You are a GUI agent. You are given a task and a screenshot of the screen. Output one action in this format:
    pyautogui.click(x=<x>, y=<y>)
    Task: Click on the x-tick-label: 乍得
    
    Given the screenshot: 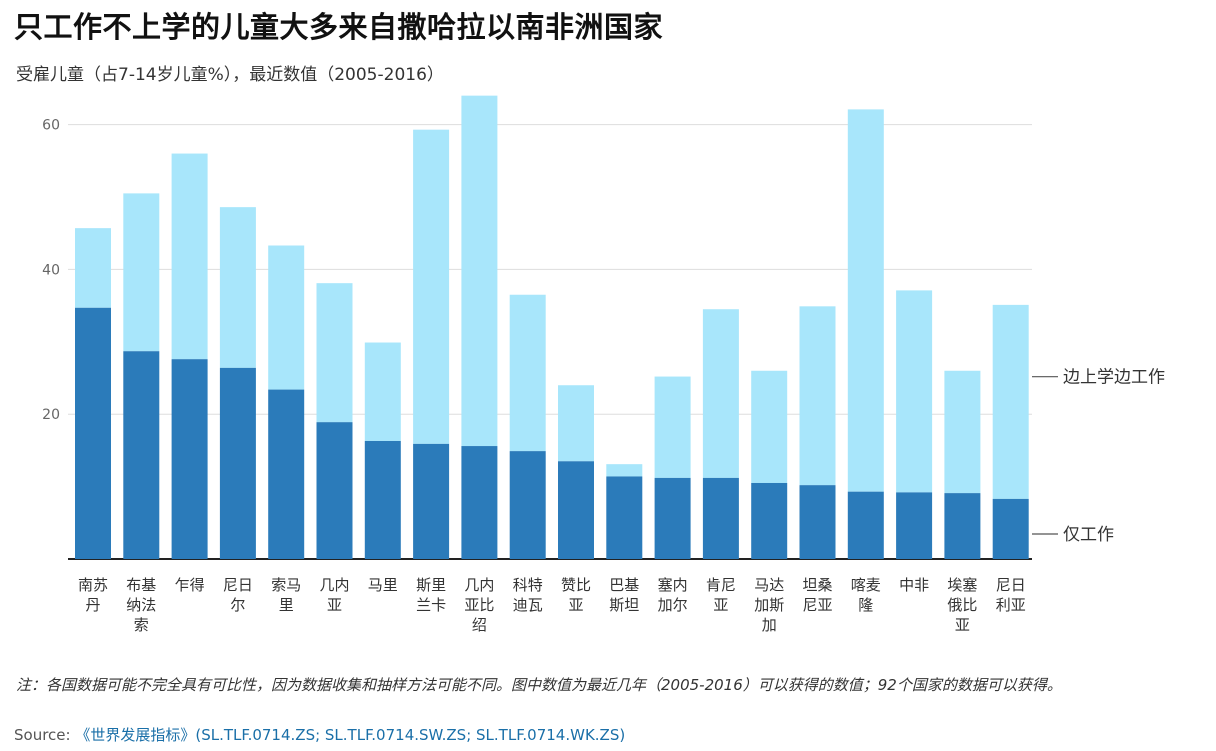 What is the action you would take?
    pyautogui.click(x=190, y=585)
    